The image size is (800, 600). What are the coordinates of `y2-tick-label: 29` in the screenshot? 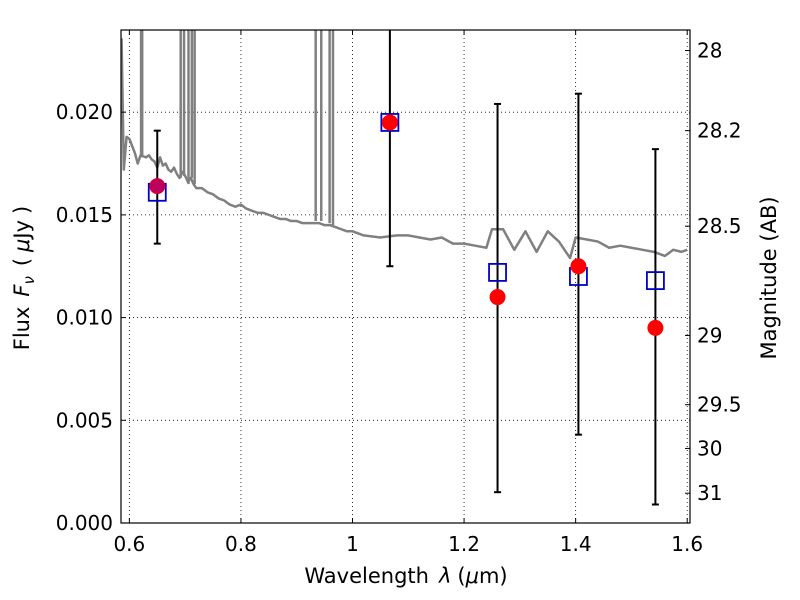 It's located at (709, 335).